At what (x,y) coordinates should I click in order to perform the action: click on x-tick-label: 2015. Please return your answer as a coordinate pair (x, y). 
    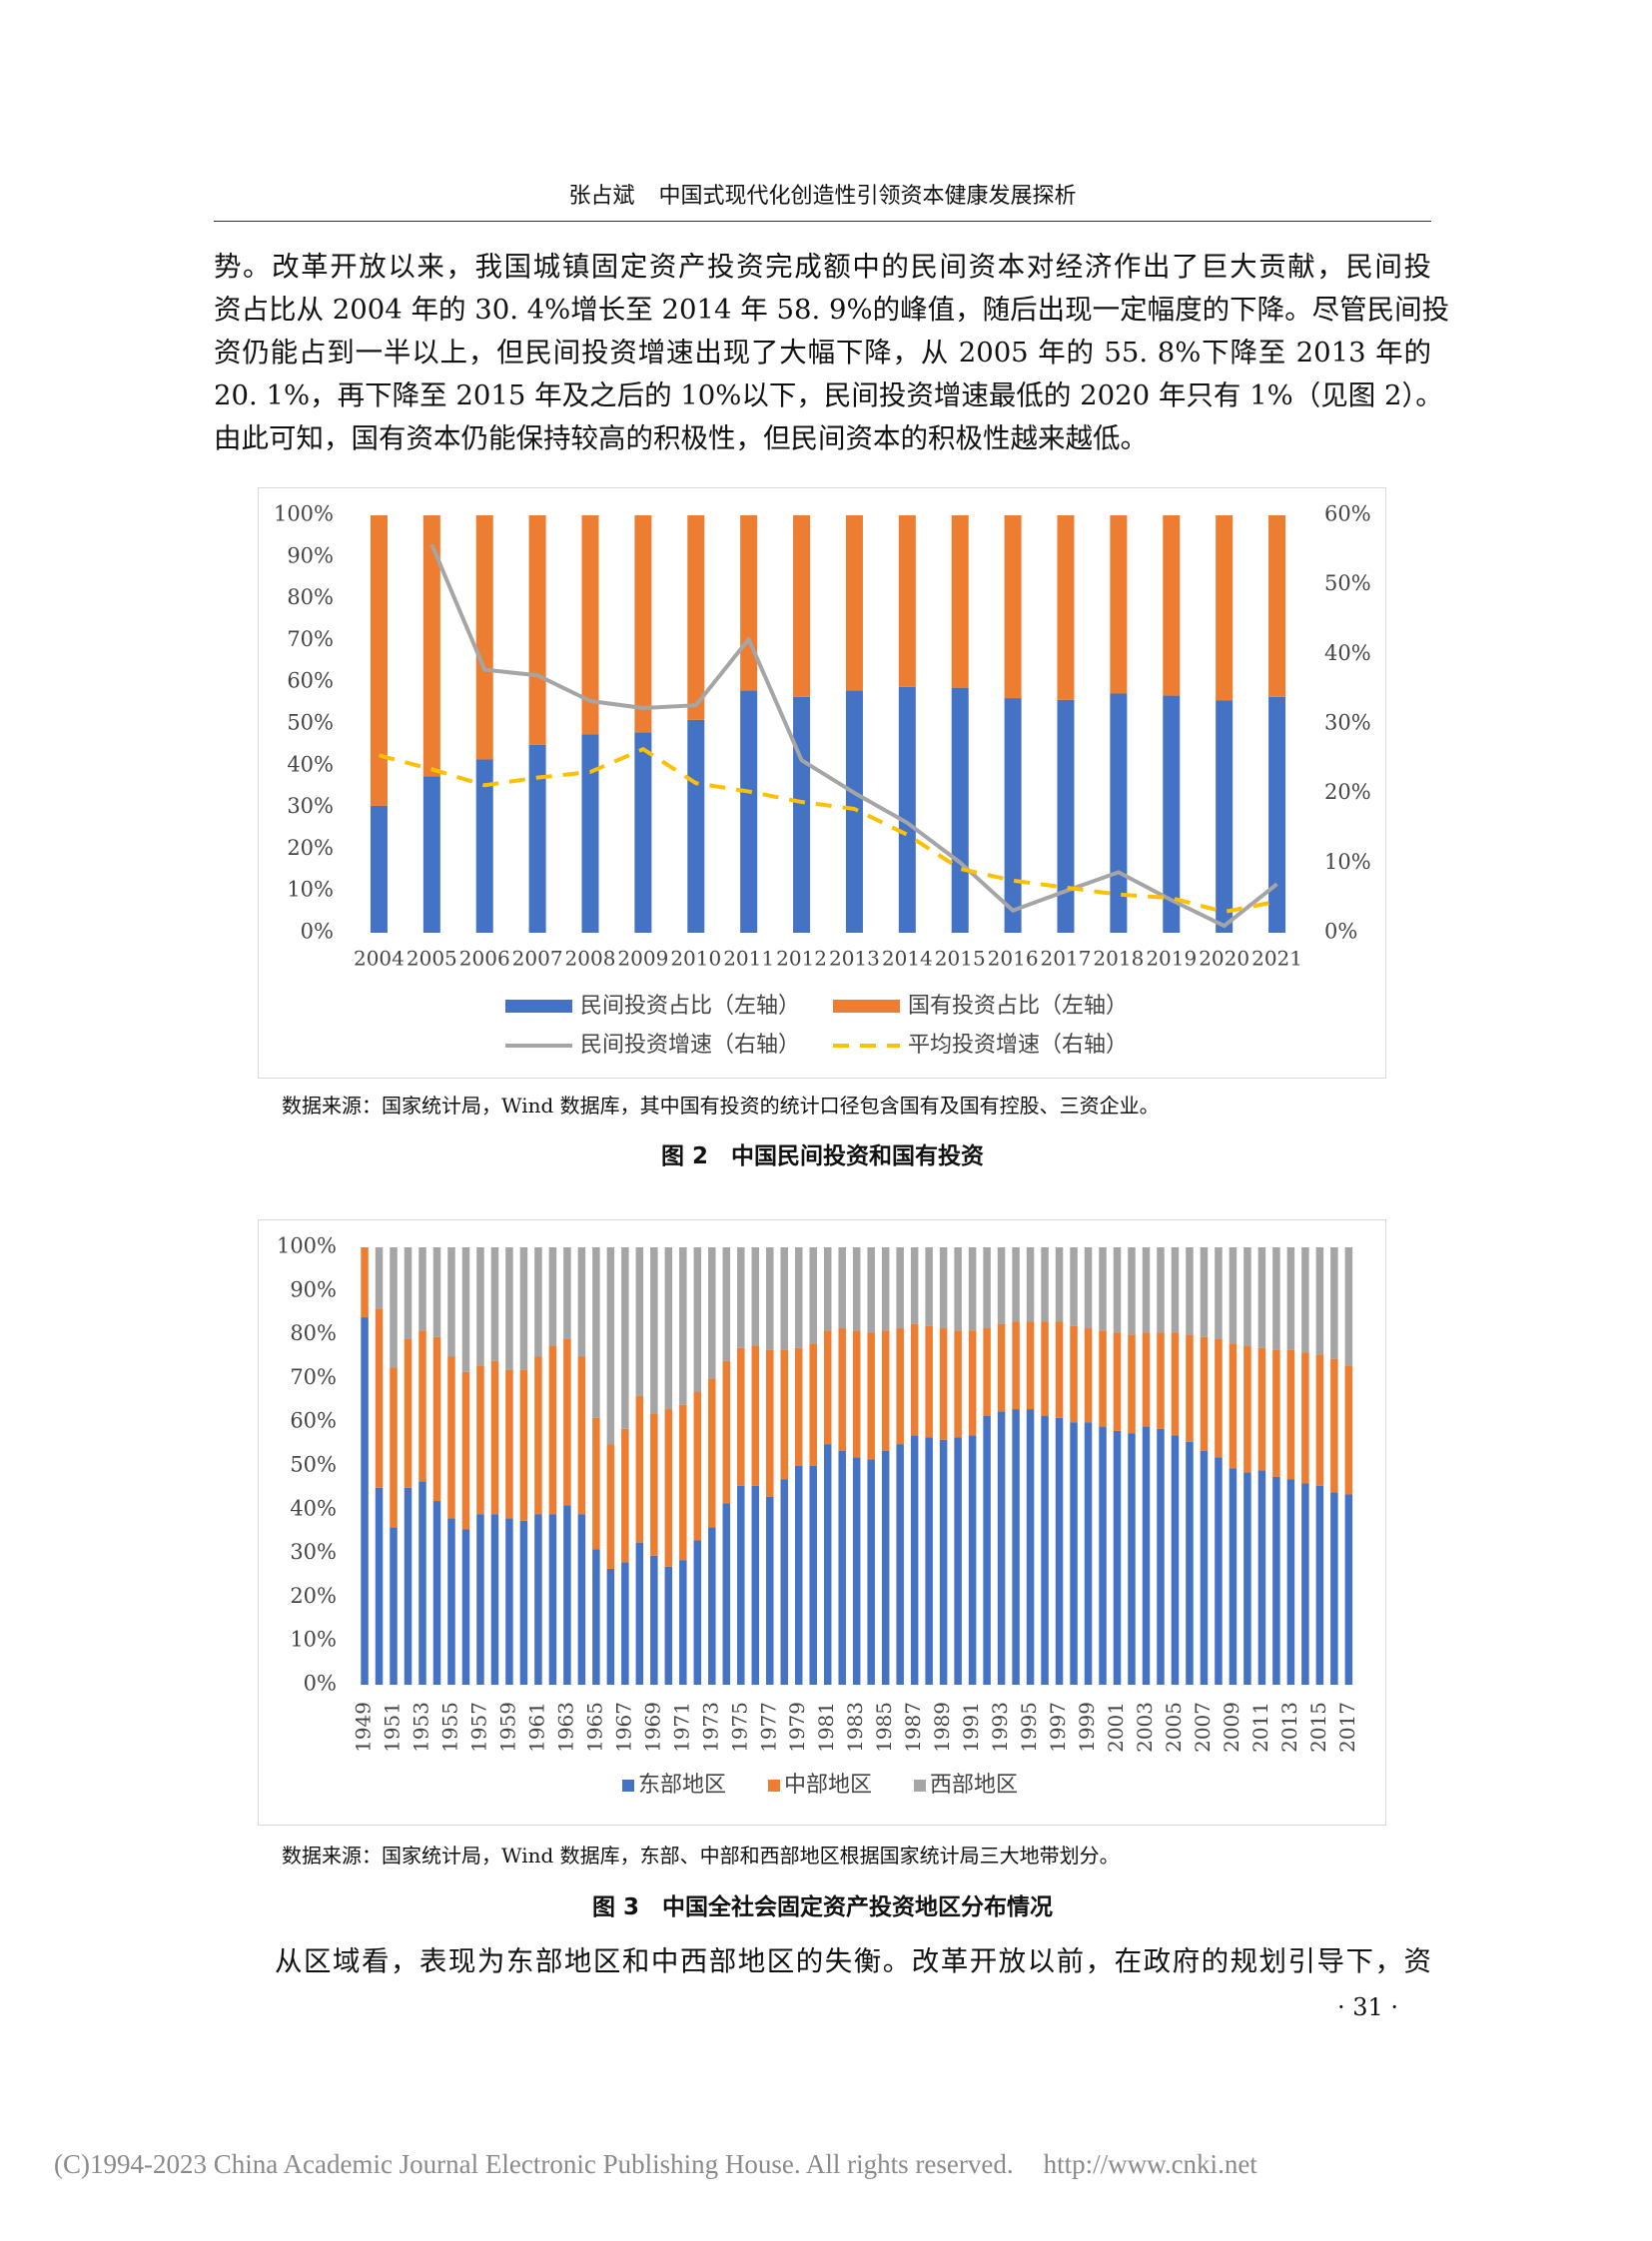
    Looking at the image, I should click on (960, 959).